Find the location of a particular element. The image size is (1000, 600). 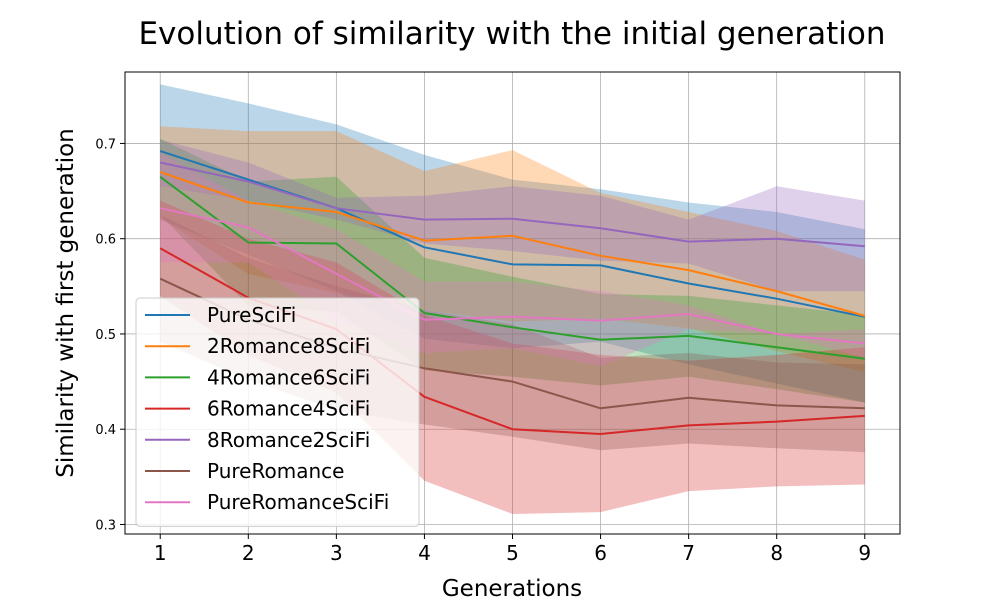

x-tick-label: 7 is located at coordinates (688, 553).